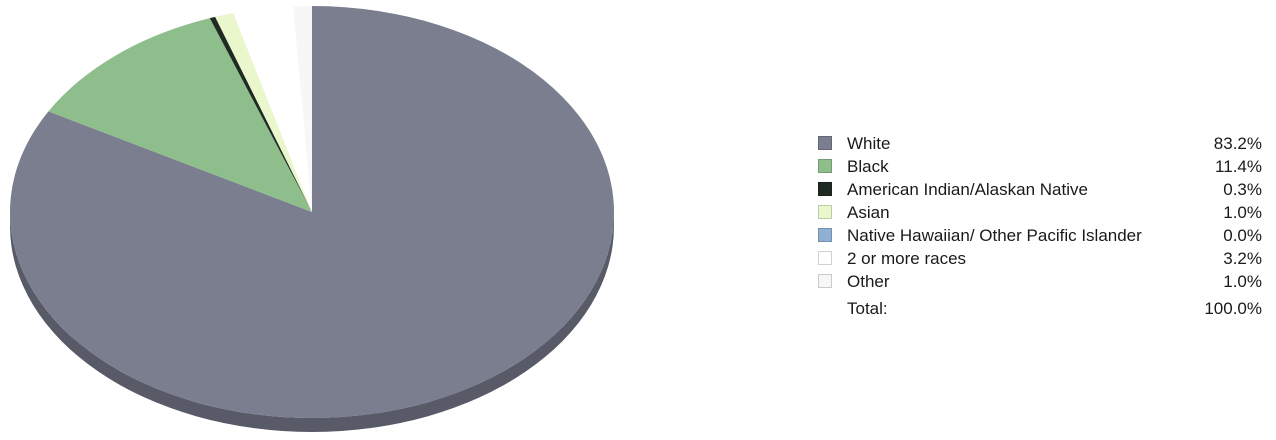 This screenshot has width=1276, height=440. What do you see at coordinates (868, 212) in the screenshot?
I see `legend-label: Asian` at bounding box center [868, 212].